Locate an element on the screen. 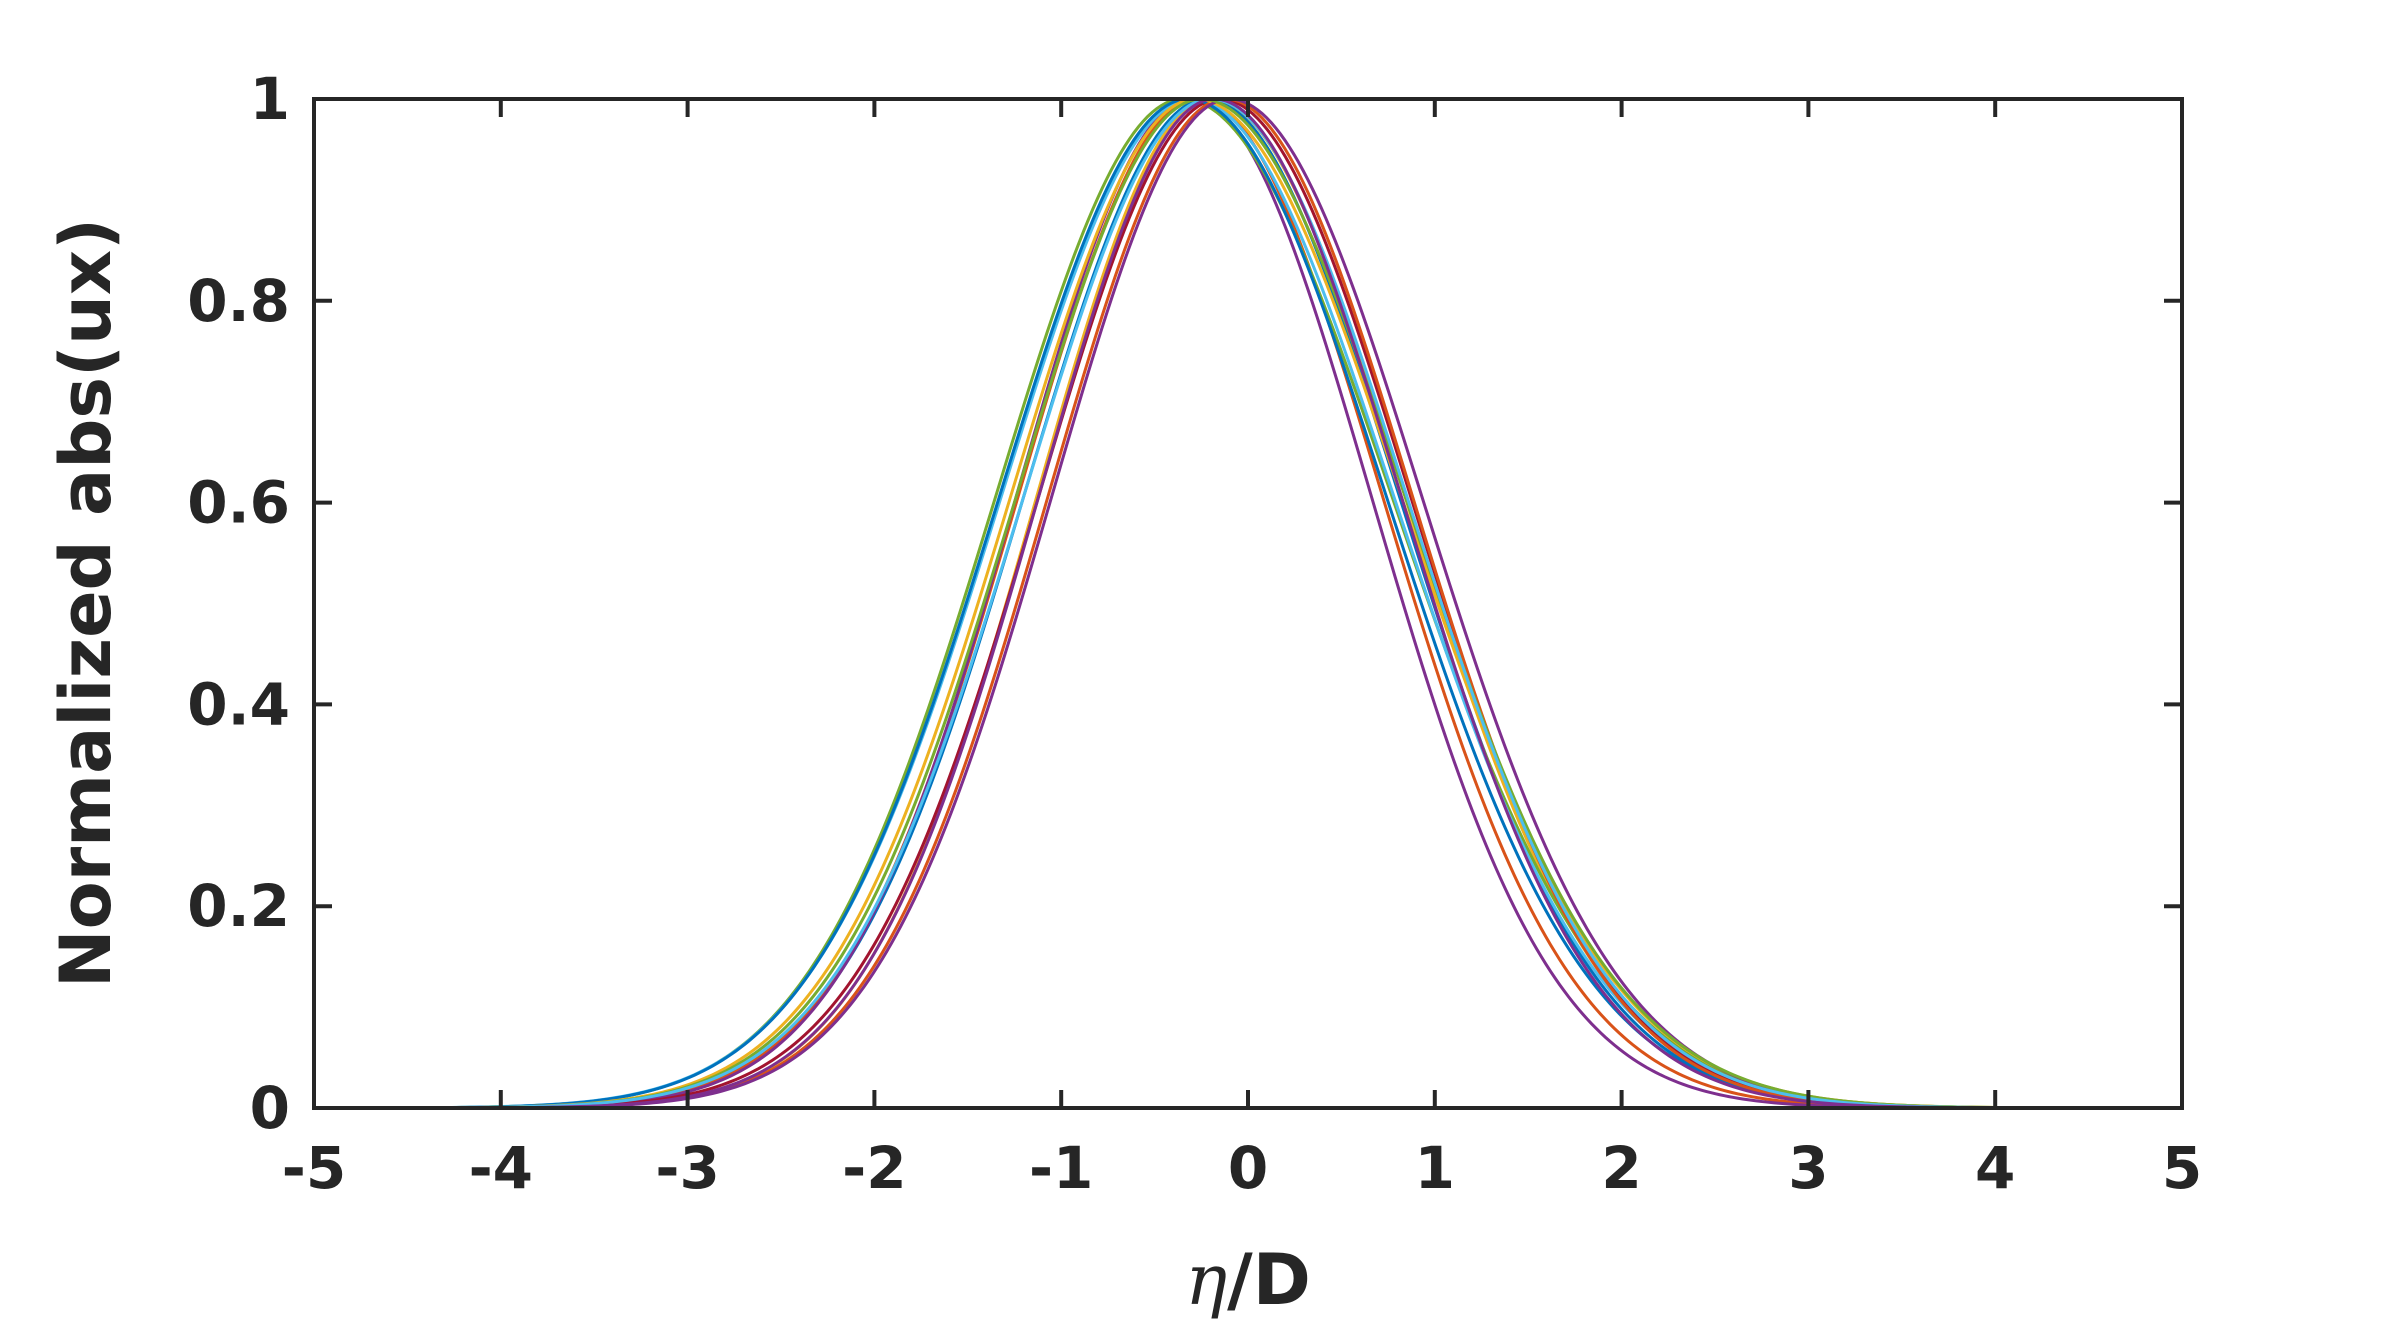 The width and height of the screenshot is (2400, 1319). y-tick-label-4: 0.8 is located at coordinates (238, 301).